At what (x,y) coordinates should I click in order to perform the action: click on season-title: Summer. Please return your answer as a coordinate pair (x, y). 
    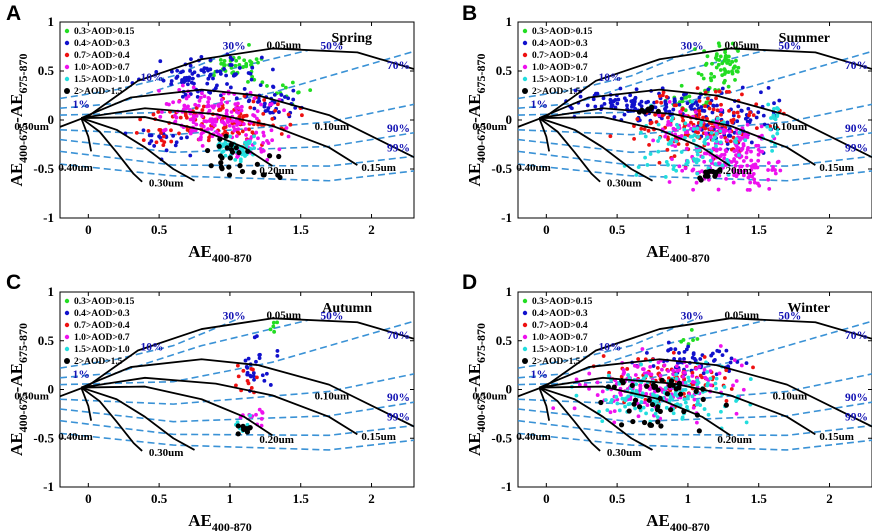
    Looking at the image, I should click on (804, 38).